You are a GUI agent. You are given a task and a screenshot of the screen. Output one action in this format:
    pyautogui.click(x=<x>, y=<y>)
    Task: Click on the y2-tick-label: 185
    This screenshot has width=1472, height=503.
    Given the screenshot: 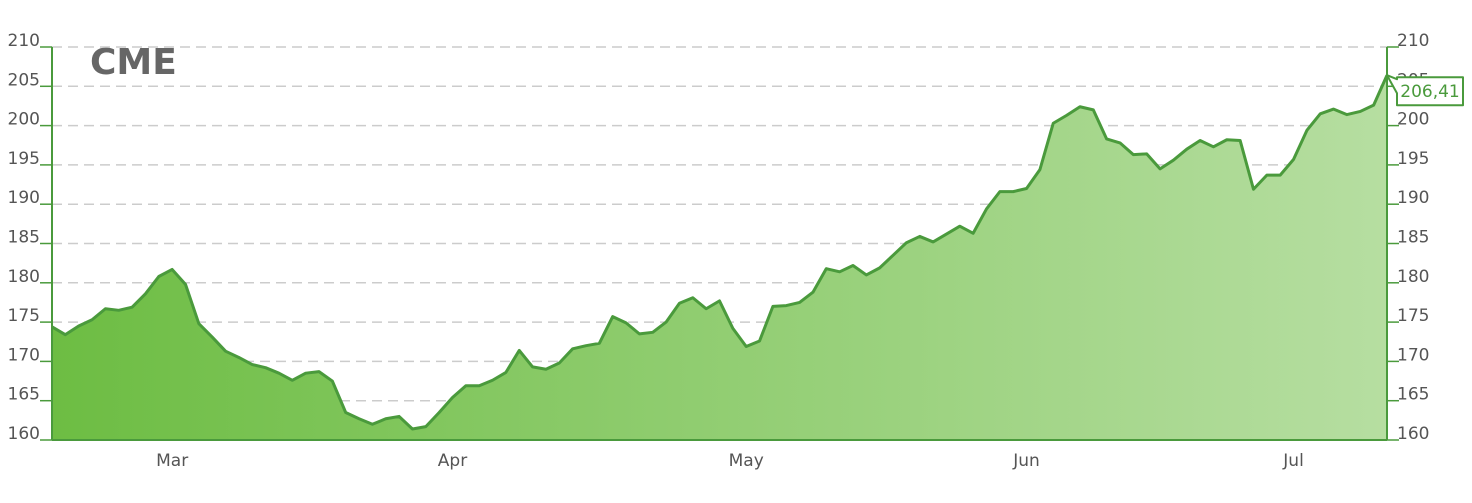 What is the action you would take?
    pyautogui.click(x=1413, y=238)
    